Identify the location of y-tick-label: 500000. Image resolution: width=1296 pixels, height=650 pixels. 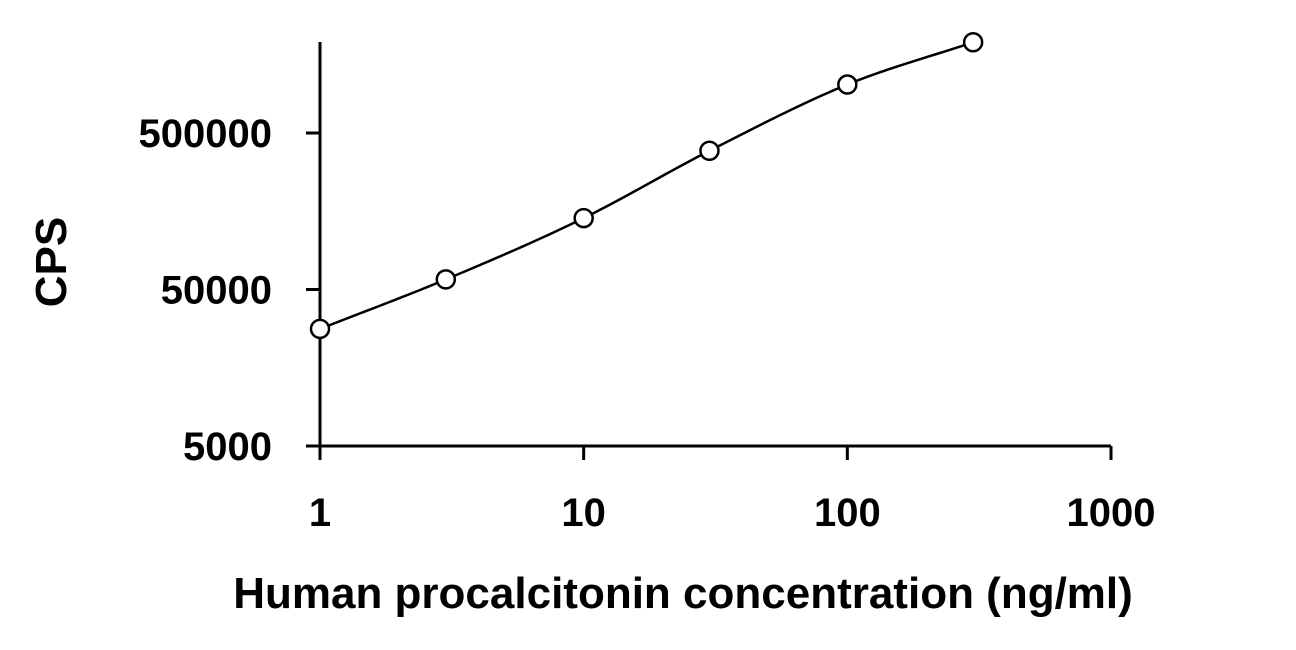
(205, 134).